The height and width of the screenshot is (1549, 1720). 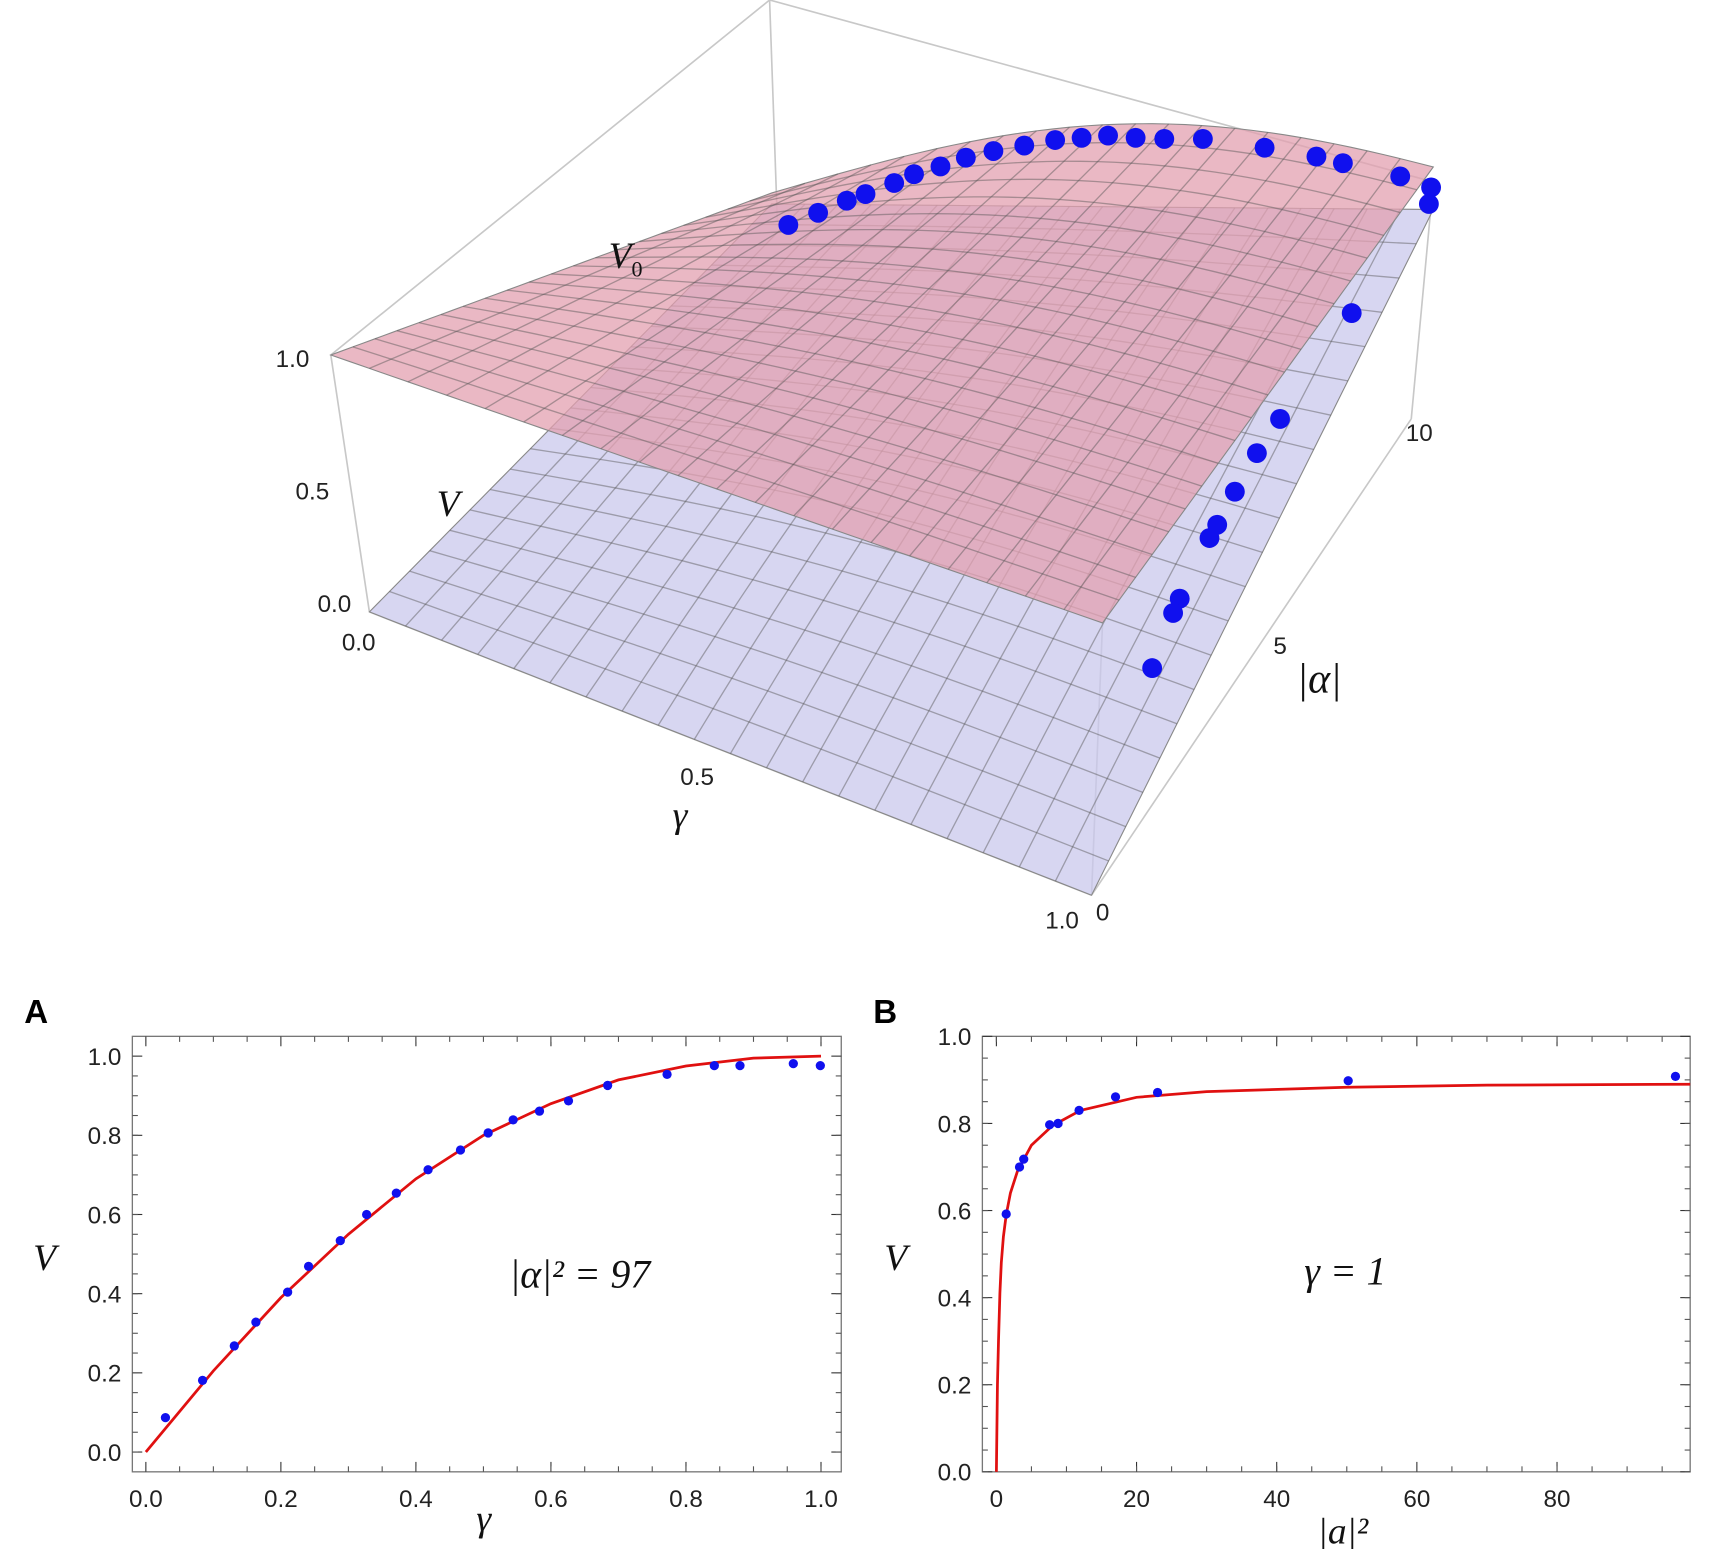 What do you see at coordinates (450, 504) in the screenshot?
I see `v-label: V` at bounding box center [450, 504].